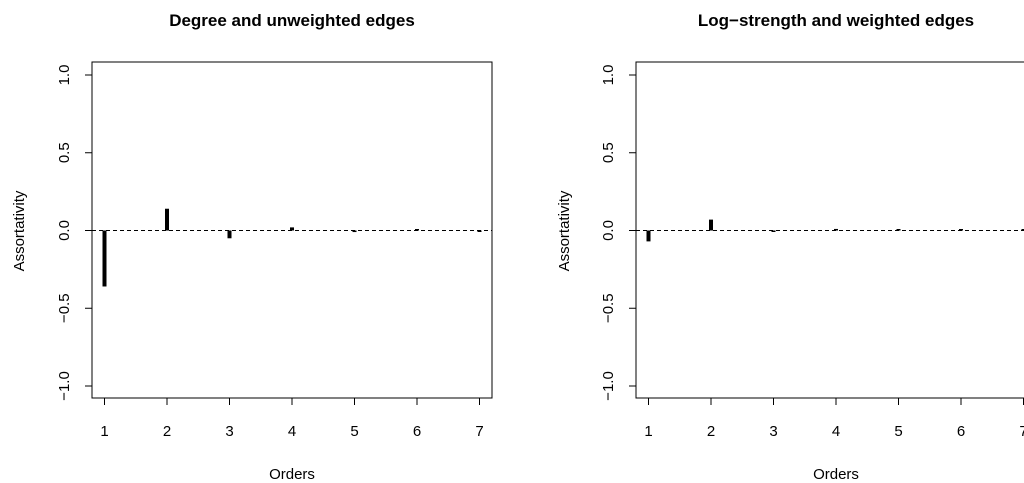 Image resolution: width=1024 pixels, height=483 pixels. I want to click on chart-title: Degree and unweighted edges, so click(292, 20).